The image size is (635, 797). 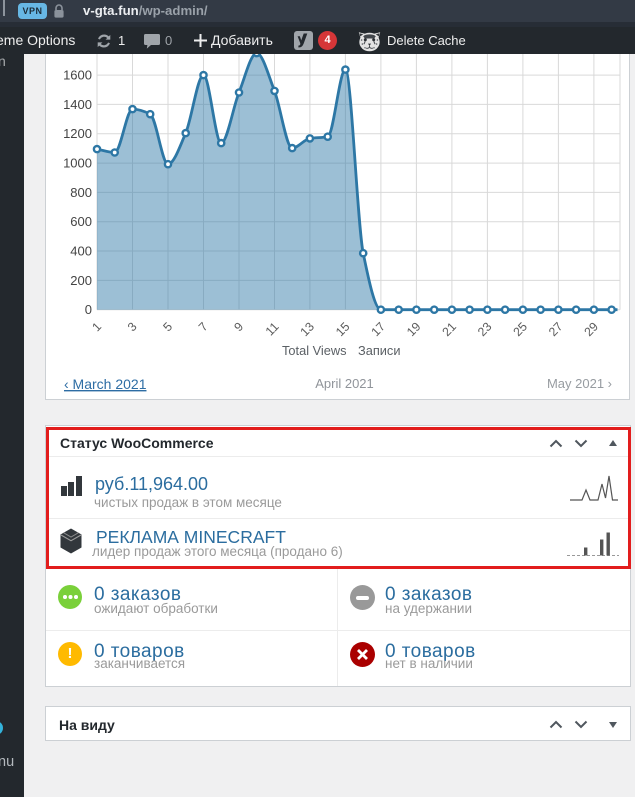 I want to click on svg-text: 11, so click(x=272, y=328).